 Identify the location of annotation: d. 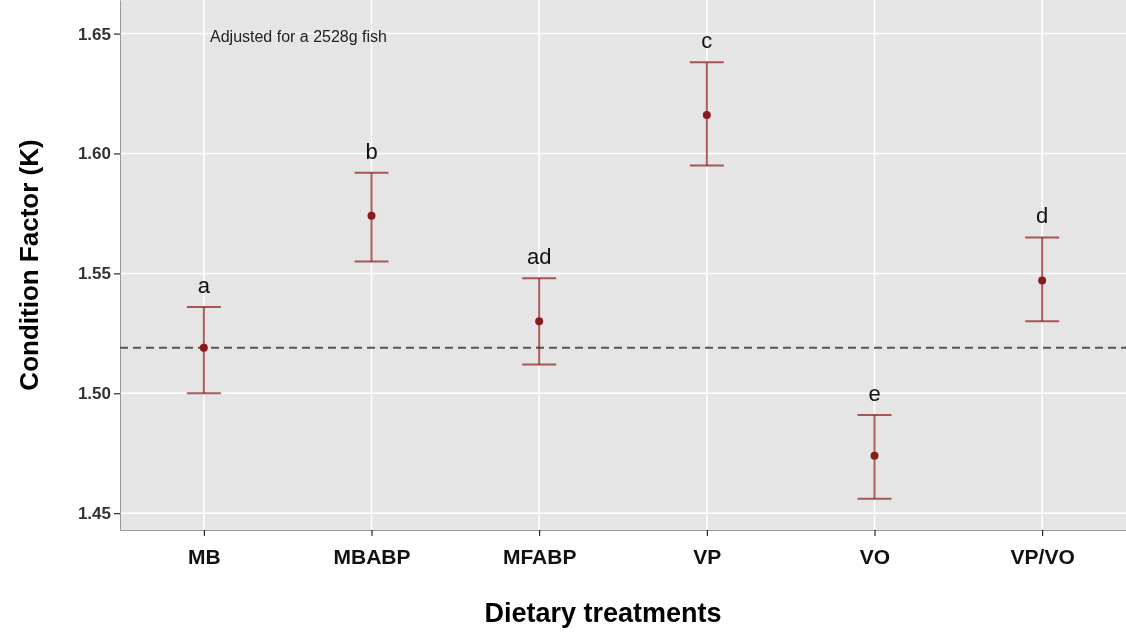
(1042, 216).